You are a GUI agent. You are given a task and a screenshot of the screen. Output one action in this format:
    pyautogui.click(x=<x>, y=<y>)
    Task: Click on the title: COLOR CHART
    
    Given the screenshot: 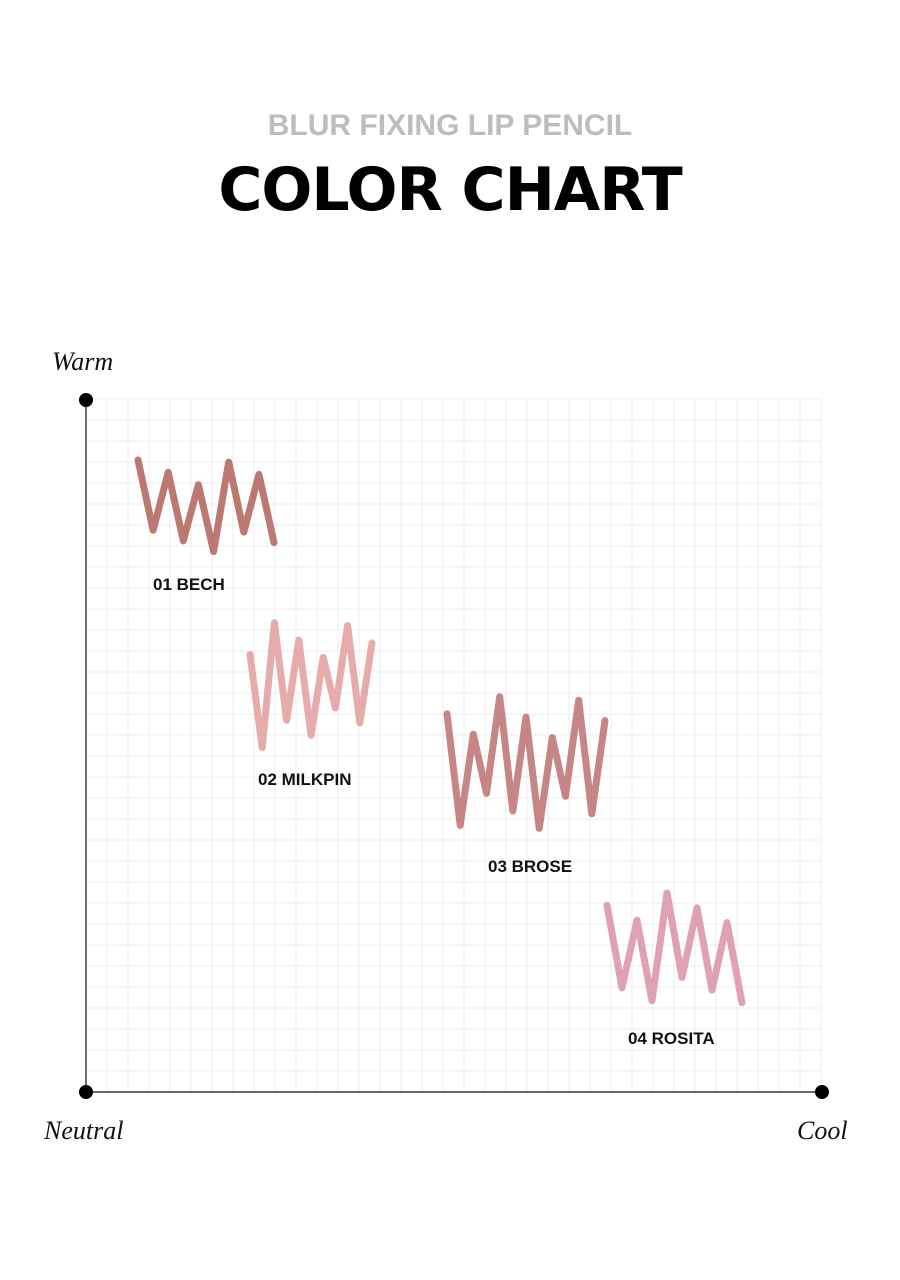 What is the action you would take?
    pyautogui.click(x=450, y=190)
    